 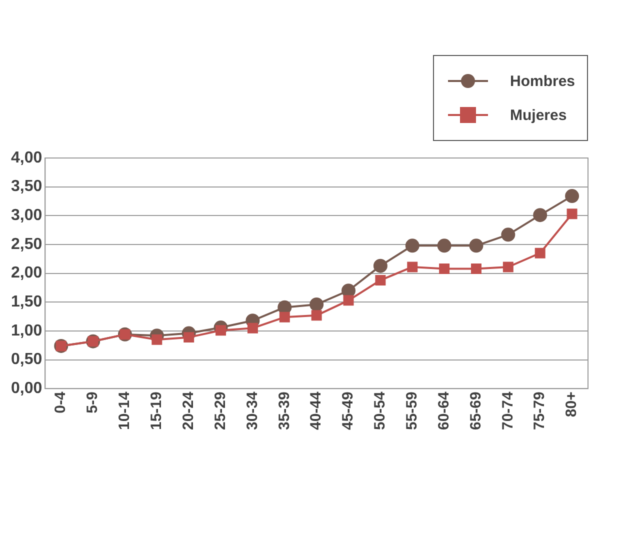 I want to click on y-tick-label: 3,00, so click(x=26, y=215).